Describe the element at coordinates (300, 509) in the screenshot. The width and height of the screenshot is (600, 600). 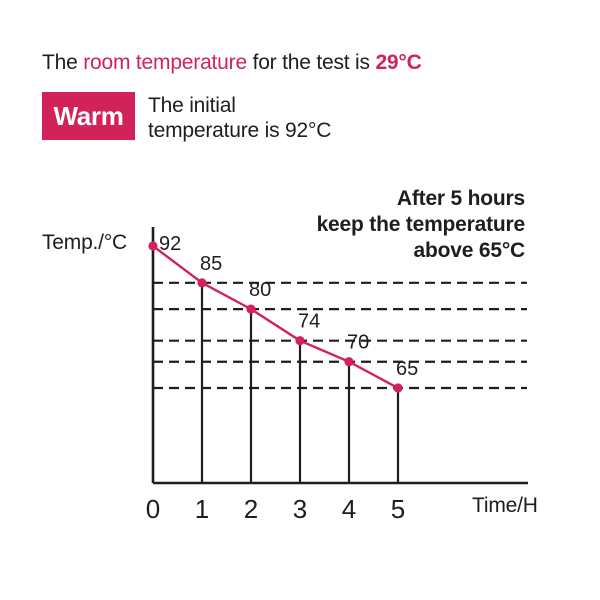
I see `x-tick-label-3: 3` at that location.